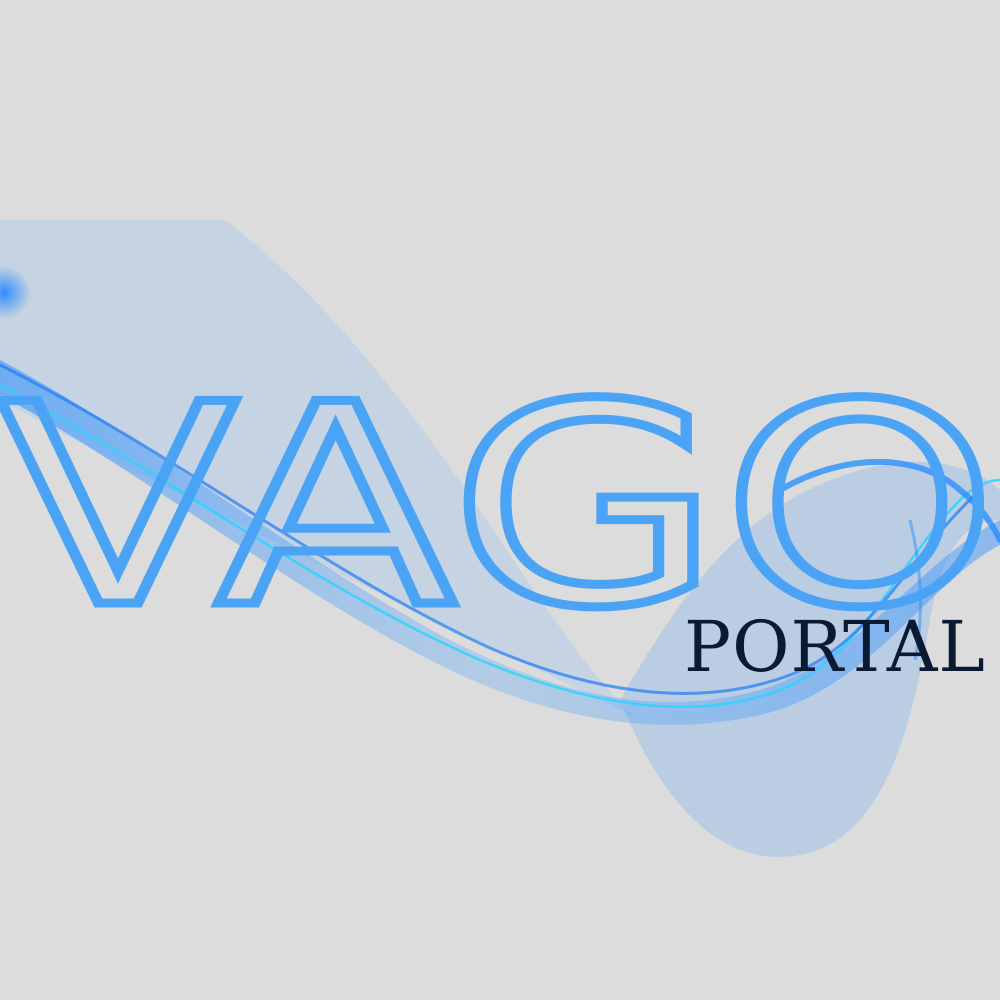 This screenshot has width=1000, height=1000. What do you see at coordinates (835, 647) in the screenshot?
I see `logo-subtitle: PORTAL` at bounding box center [835, 647].